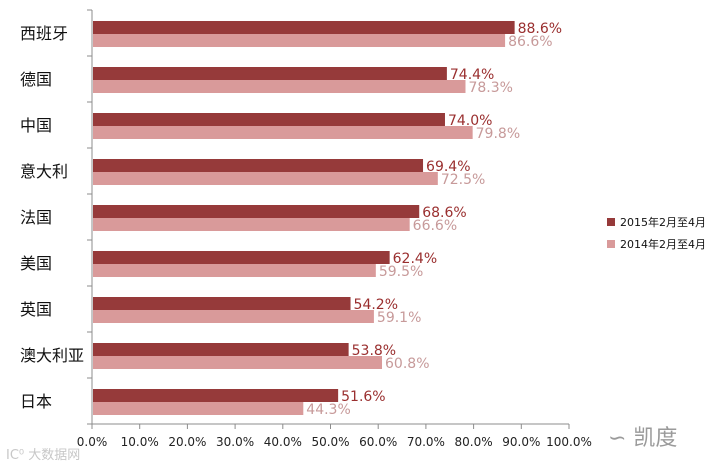 The height and width of the screenshot is (469, 724). I want to click on data-label-series2: 59.1%, so click(399, 318).